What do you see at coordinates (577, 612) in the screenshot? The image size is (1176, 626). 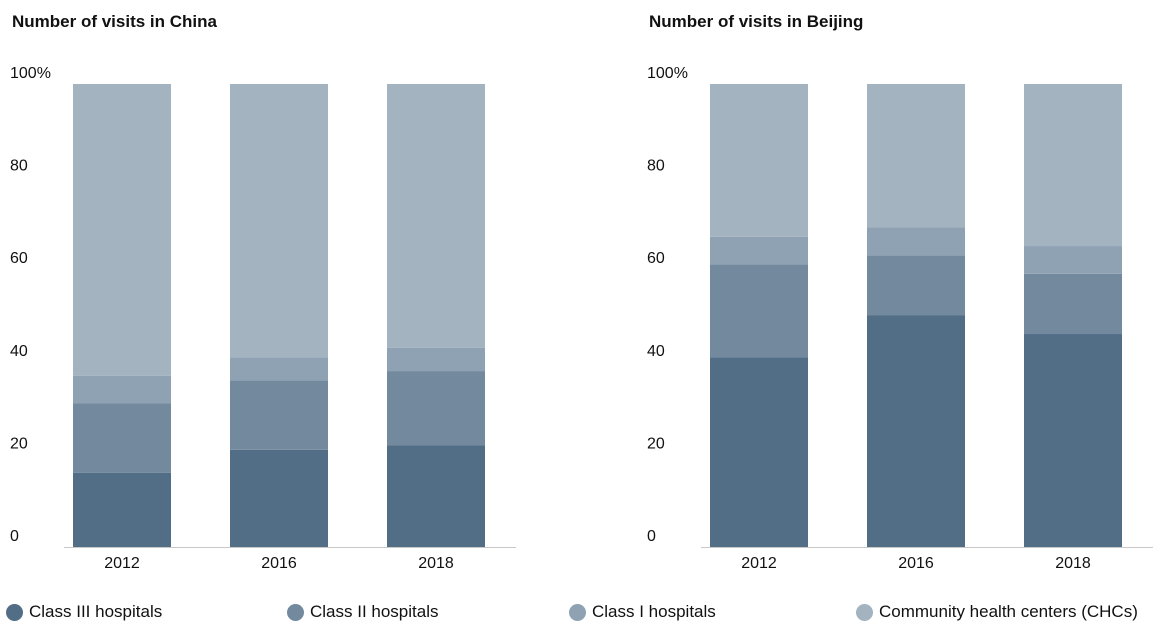 I see `legend-swatch-class-i` at bounding box center [577, 612].